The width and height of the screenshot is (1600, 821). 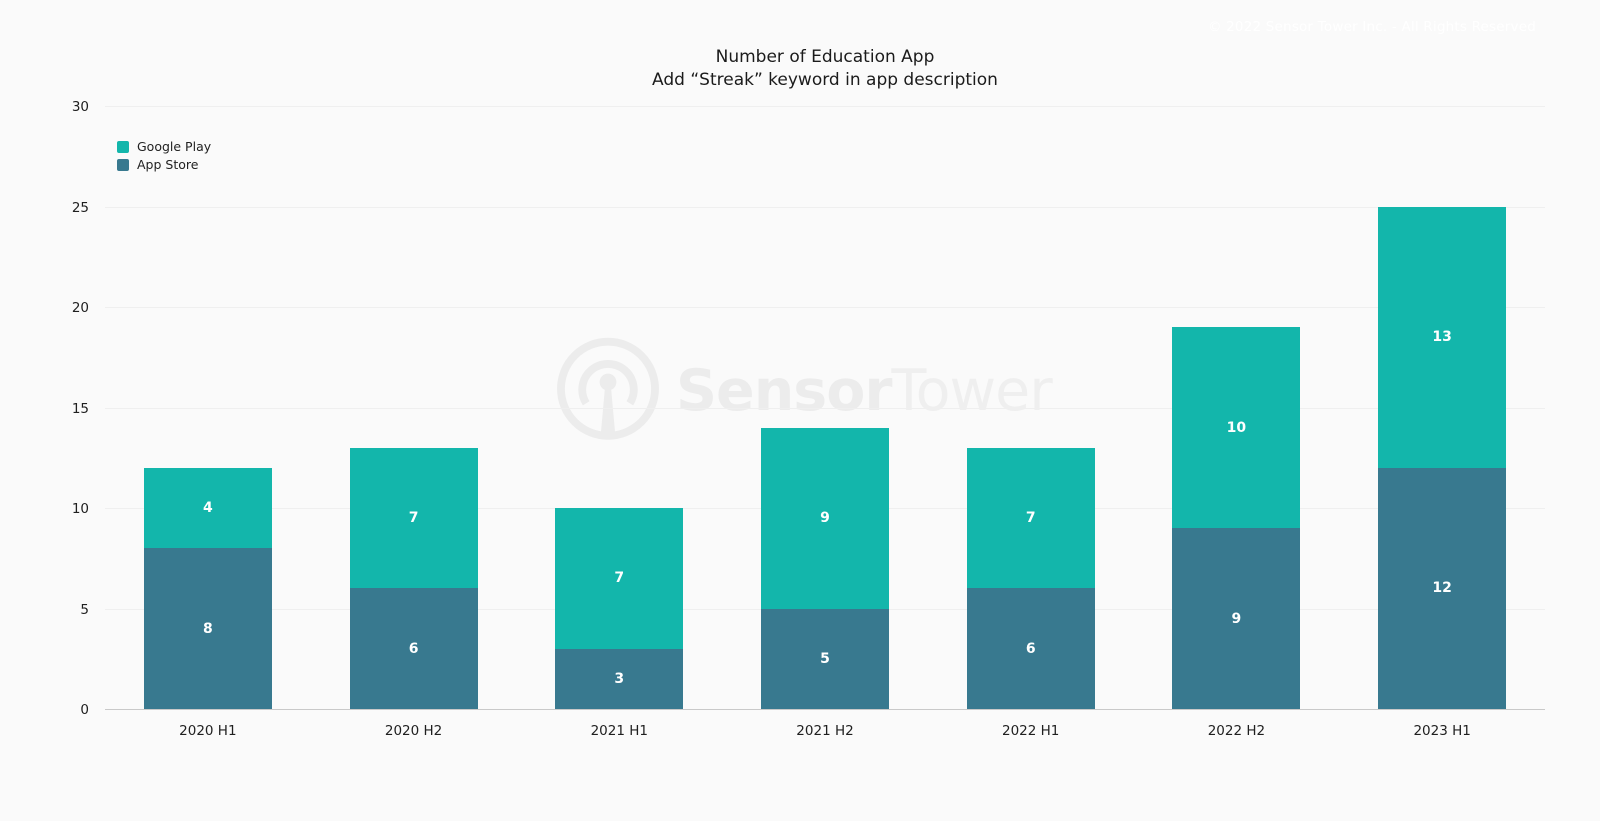 What do you see at coordinates (123, 165) in the screenshot?
I see `legend-swatch-app-store` at bounding box center [123, 165].